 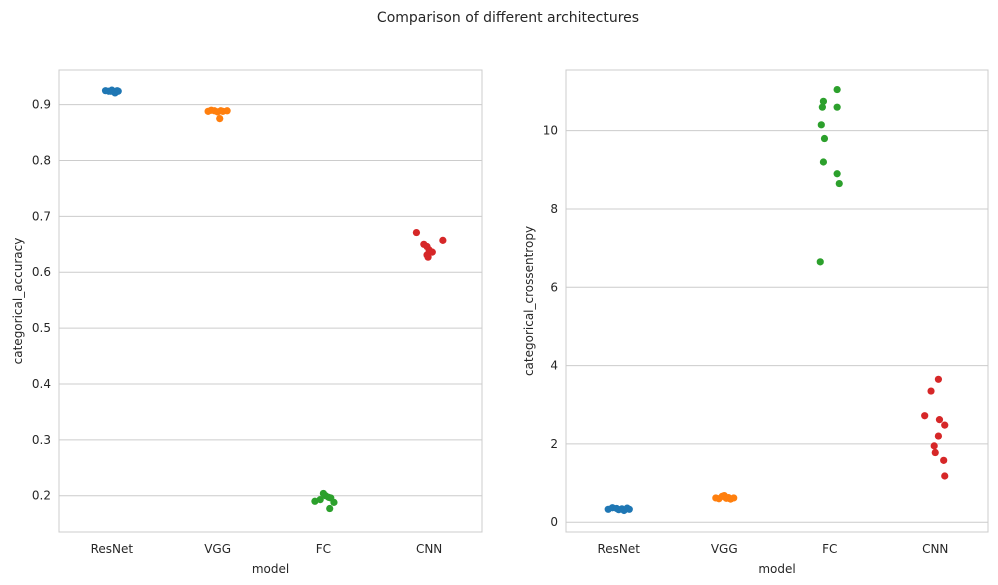 What do you see at coordinates (41, 440) in the screenshot?
I see `y-tick-label: 0.3` at bounding box center [41, 440].